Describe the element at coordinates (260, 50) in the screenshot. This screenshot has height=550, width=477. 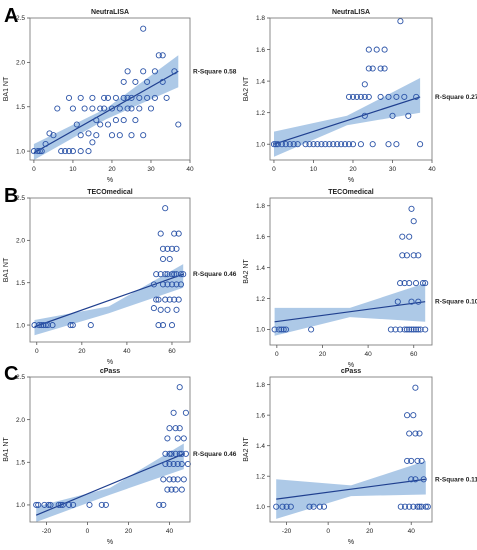
I see `y-tick-label: 1.6` at that location.